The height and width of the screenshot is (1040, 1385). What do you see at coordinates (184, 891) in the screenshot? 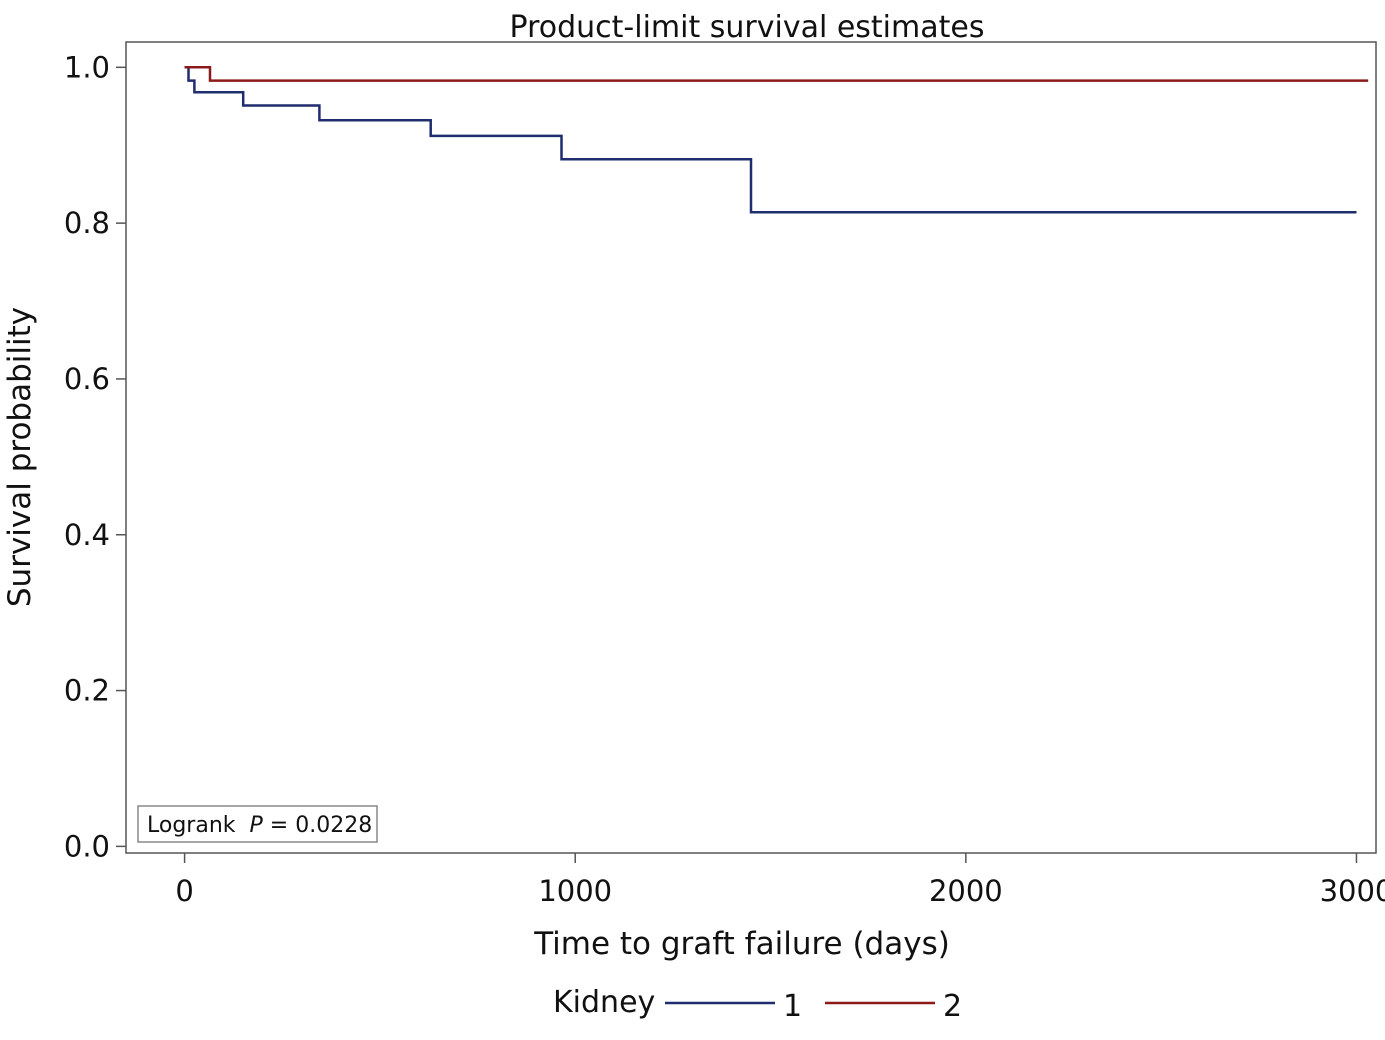
I see `x-tick-label: 0` at bounding box center [184, 891].